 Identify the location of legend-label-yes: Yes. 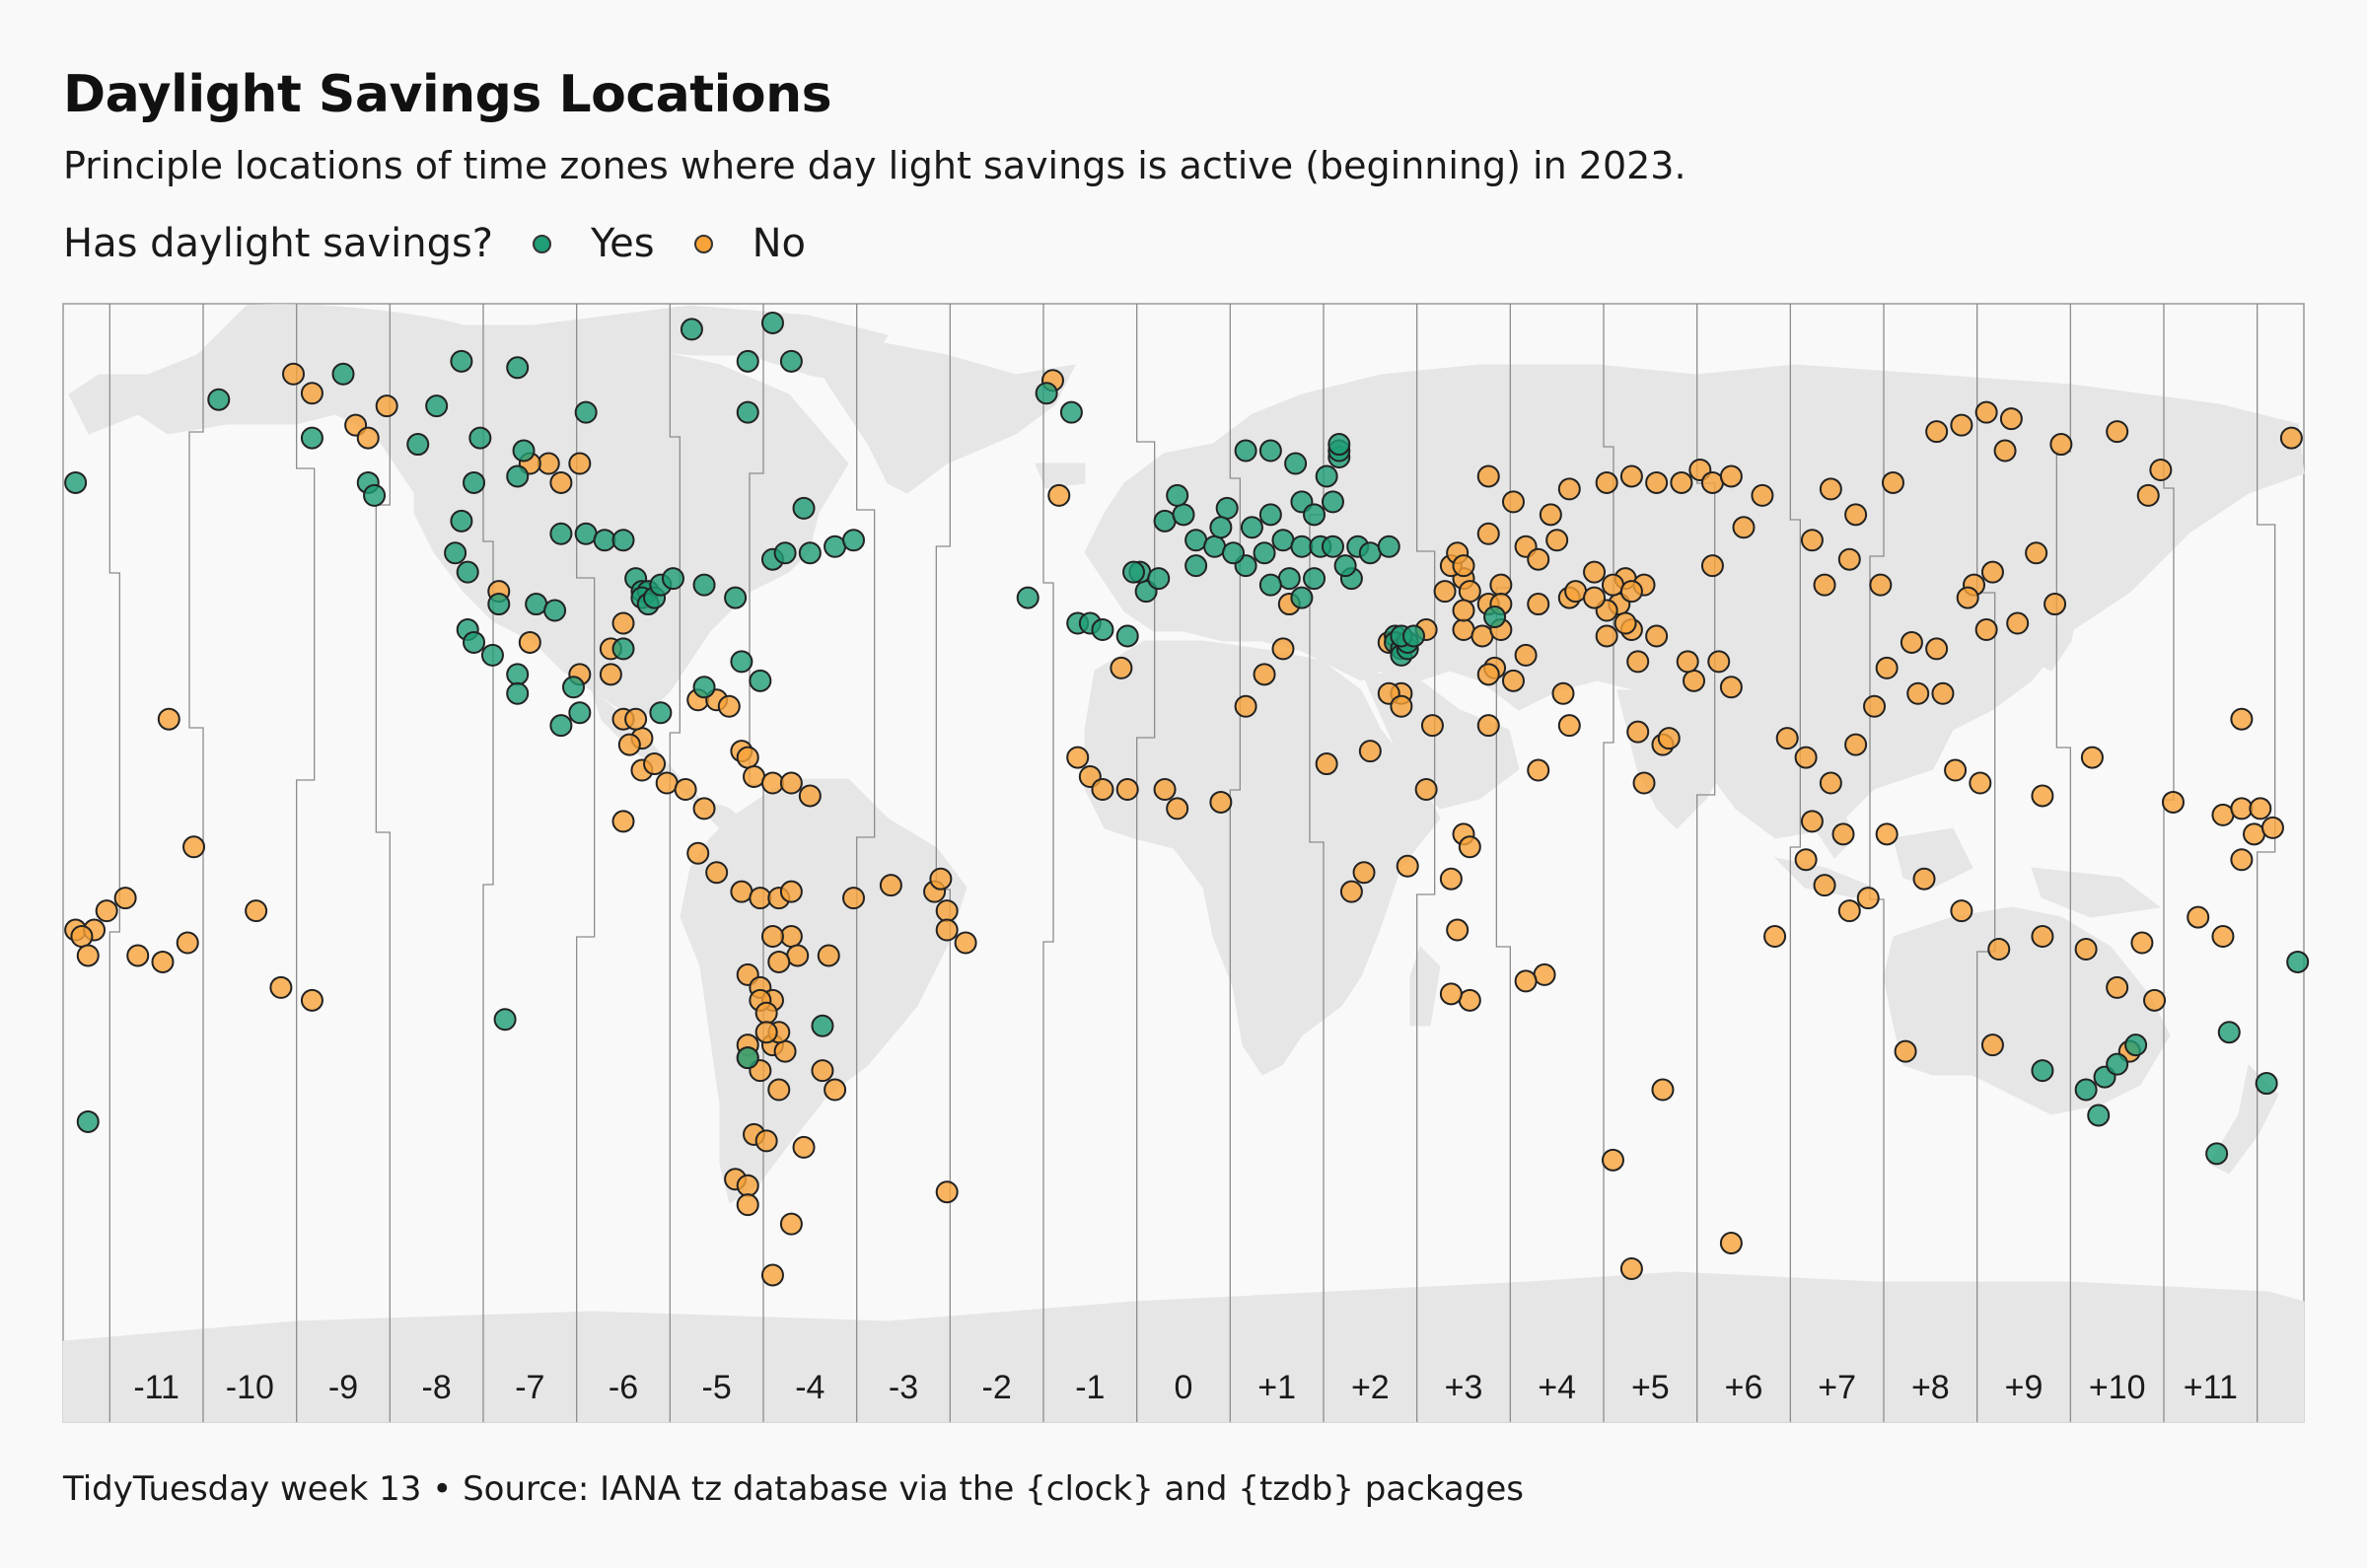
(623, 243).